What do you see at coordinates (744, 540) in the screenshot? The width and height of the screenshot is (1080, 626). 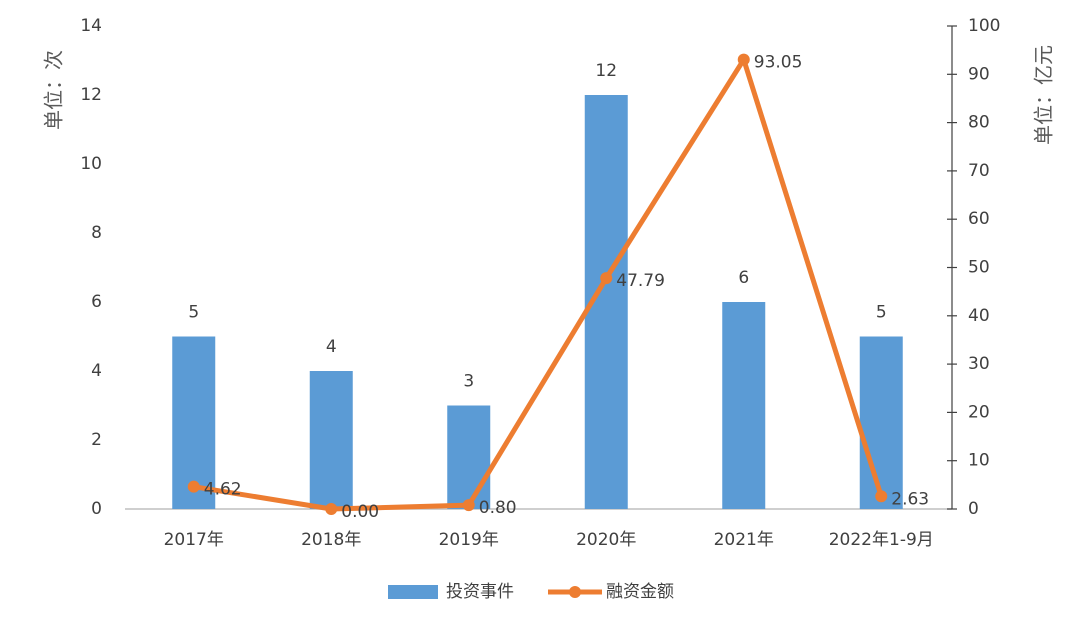 I see `x-tick-label: 2021年` at bounding box center [744, 540].